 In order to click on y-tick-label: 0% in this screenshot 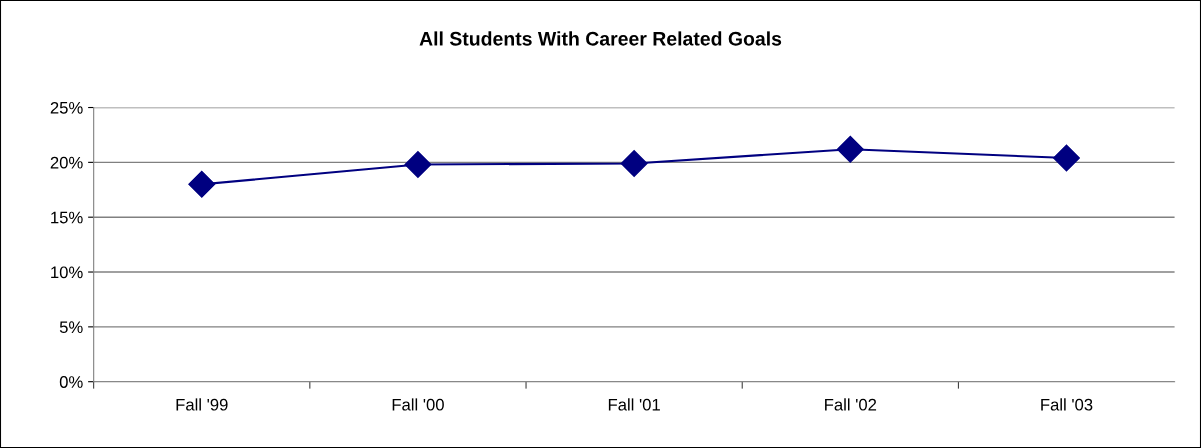, I will do `click(71, 382)`.